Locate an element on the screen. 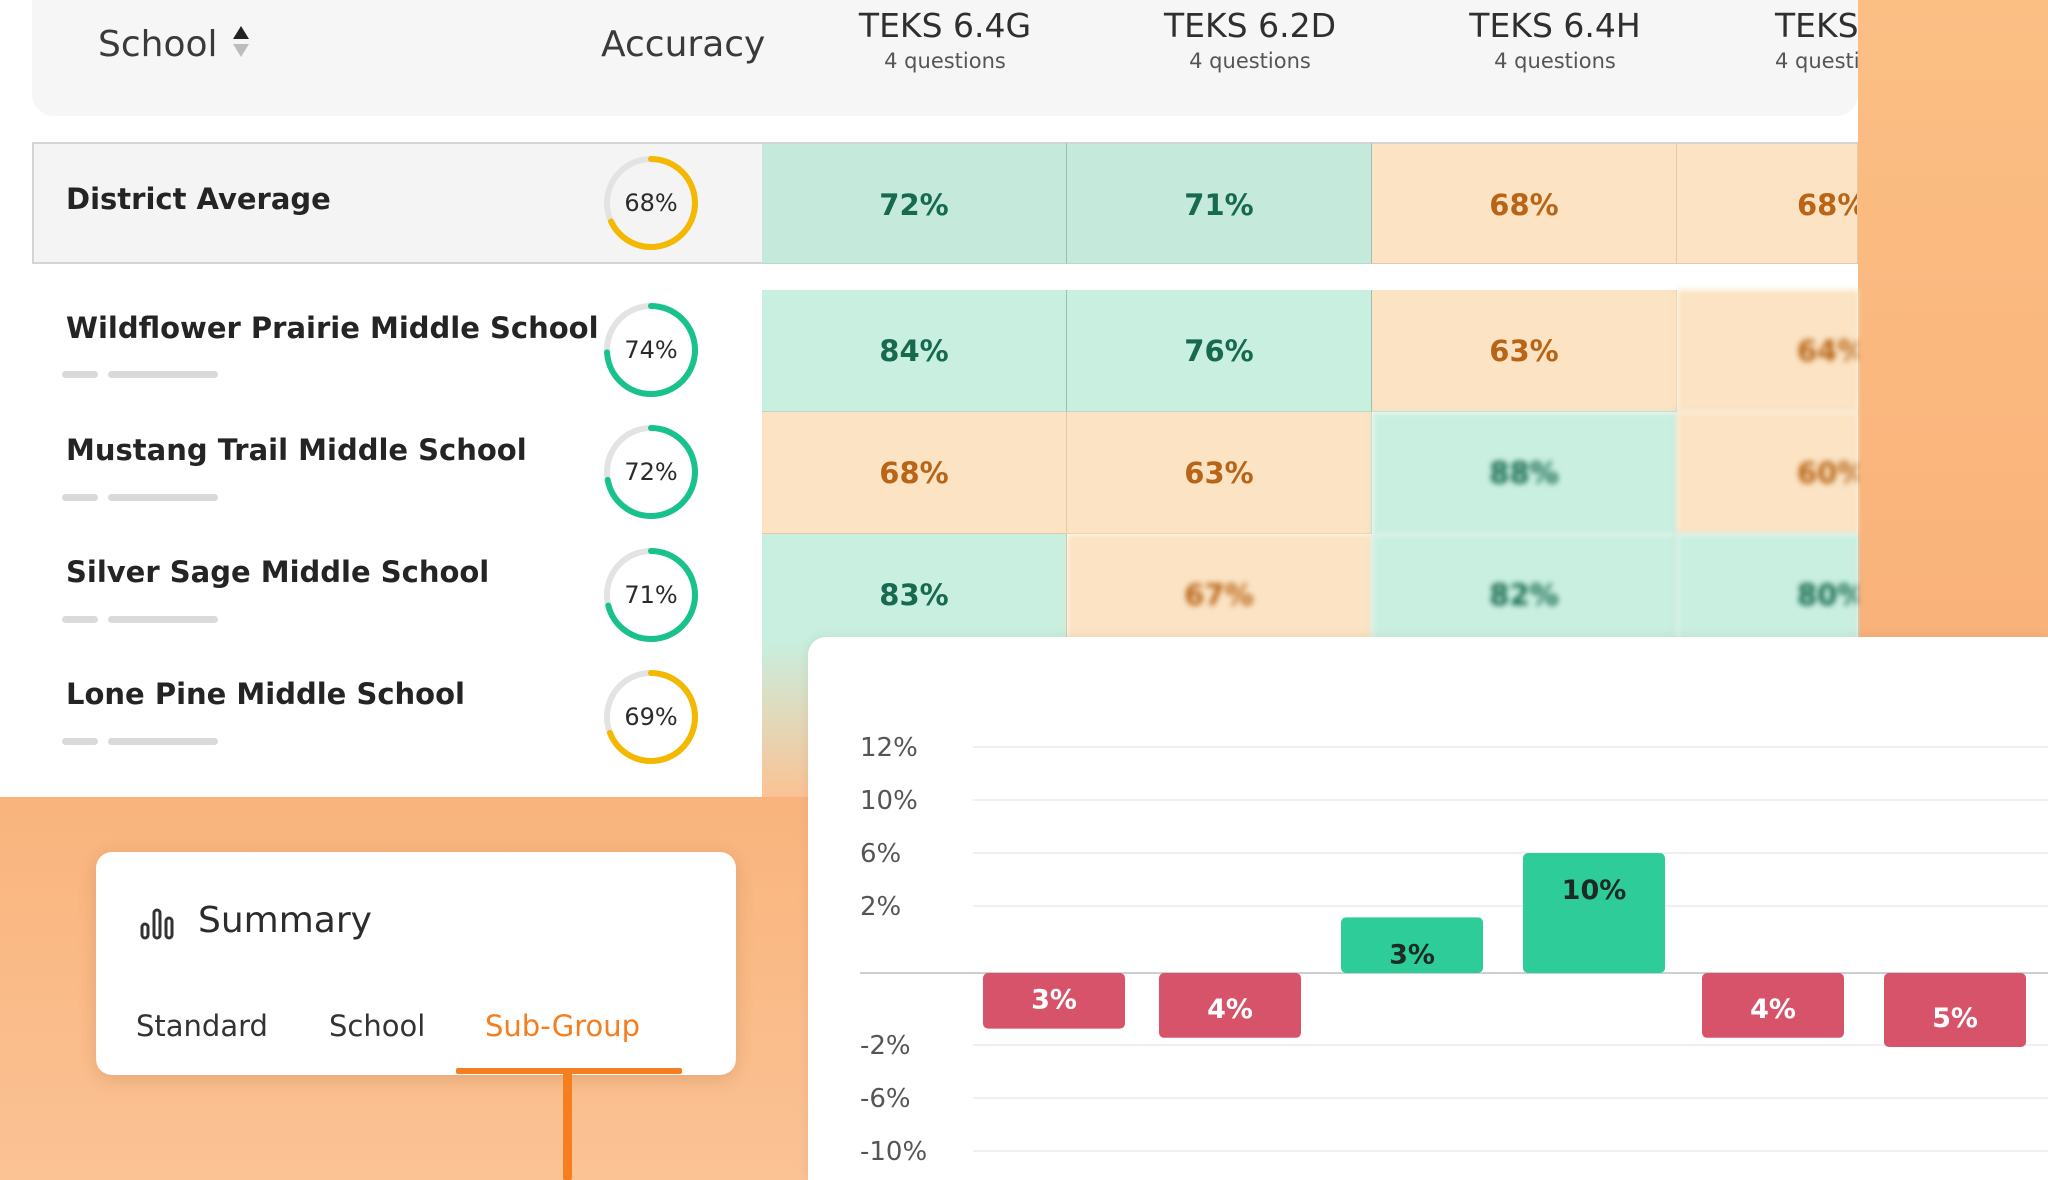 This screenshot has height=1180, width=2048. tab-sub-group: Sub-Group is located at coordinates (563, 1026).